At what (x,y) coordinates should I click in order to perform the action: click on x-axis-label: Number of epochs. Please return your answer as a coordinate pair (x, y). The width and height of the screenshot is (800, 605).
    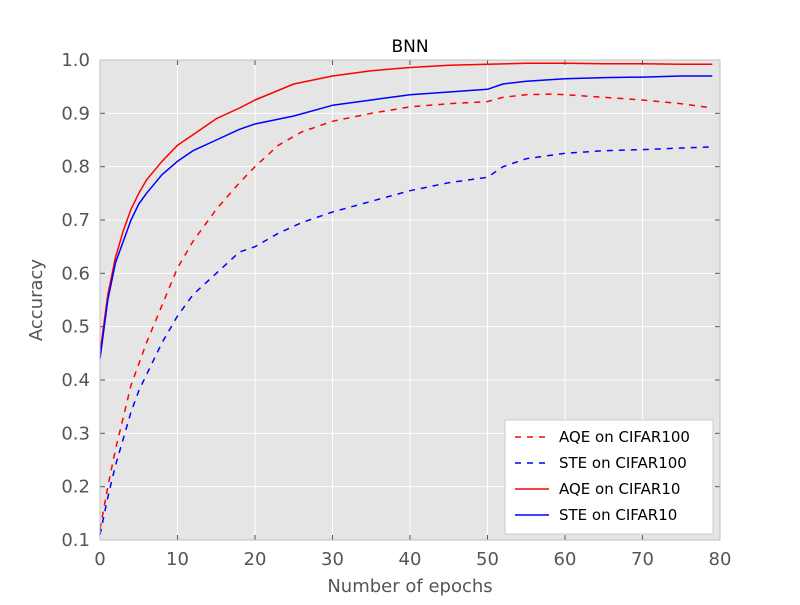
    Looking at the image, I should click on (409, 586).